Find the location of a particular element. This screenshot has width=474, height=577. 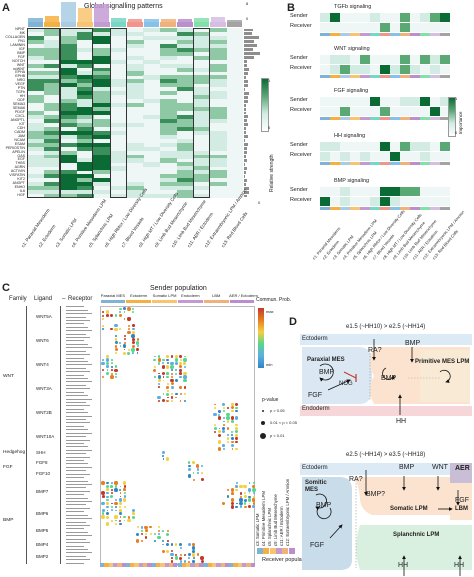

panel-a-cluster-strip is located at coordinates (135, 24).